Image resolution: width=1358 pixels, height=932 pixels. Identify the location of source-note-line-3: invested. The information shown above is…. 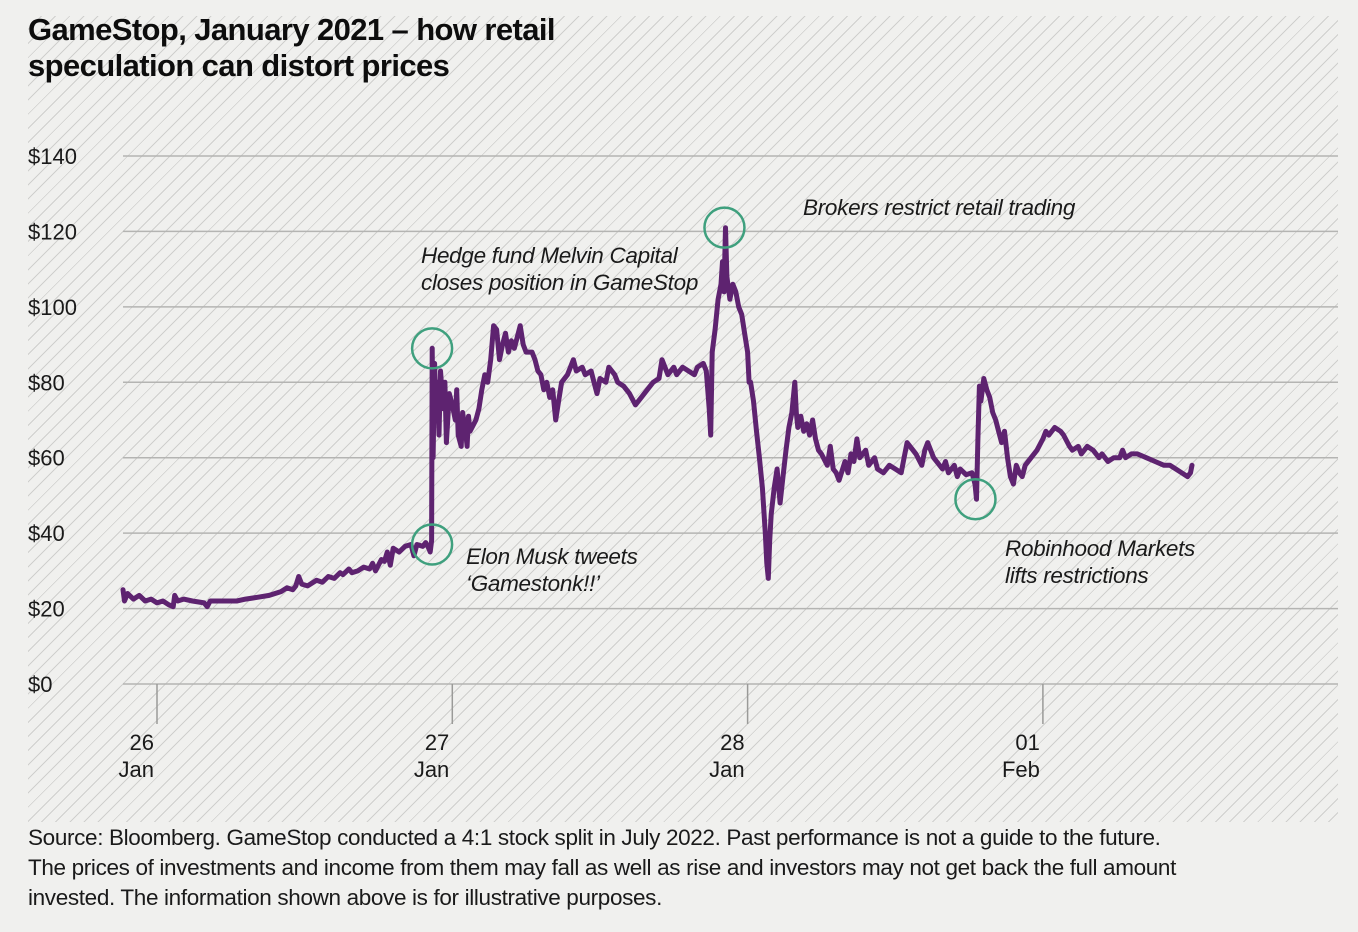
(345, 897).